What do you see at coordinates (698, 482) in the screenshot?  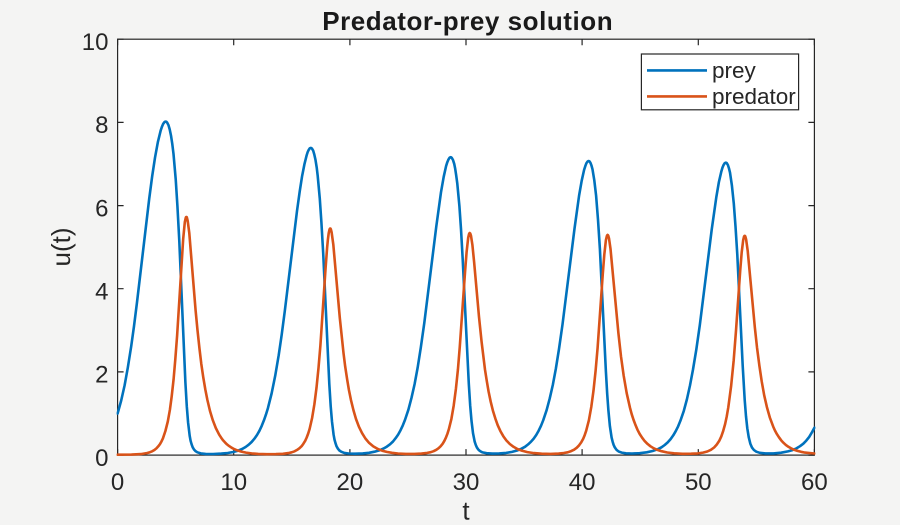 I see `svg-text: 50` at bounding box center [698, 482].